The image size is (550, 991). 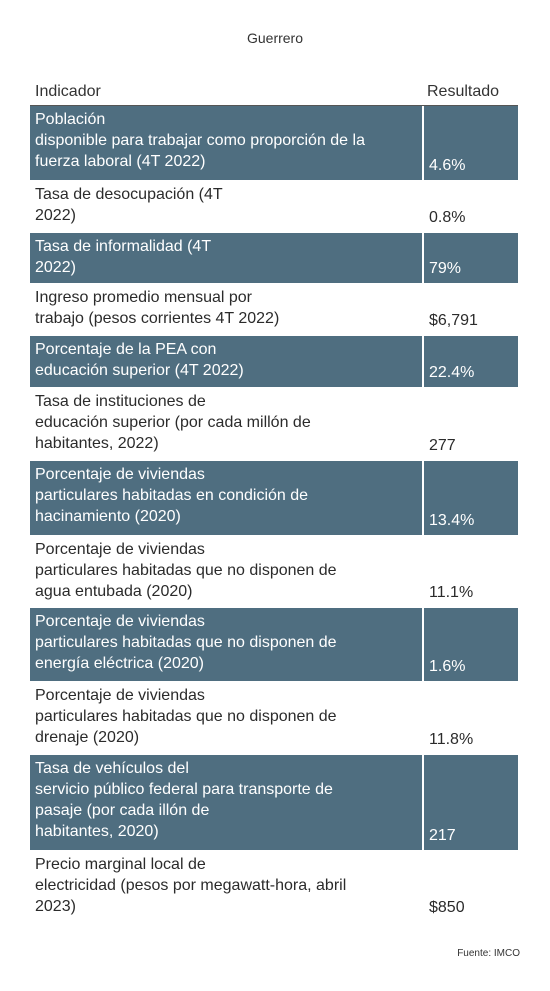 I want to click on result-cell: 0.8%, so click(x=470, y=206).